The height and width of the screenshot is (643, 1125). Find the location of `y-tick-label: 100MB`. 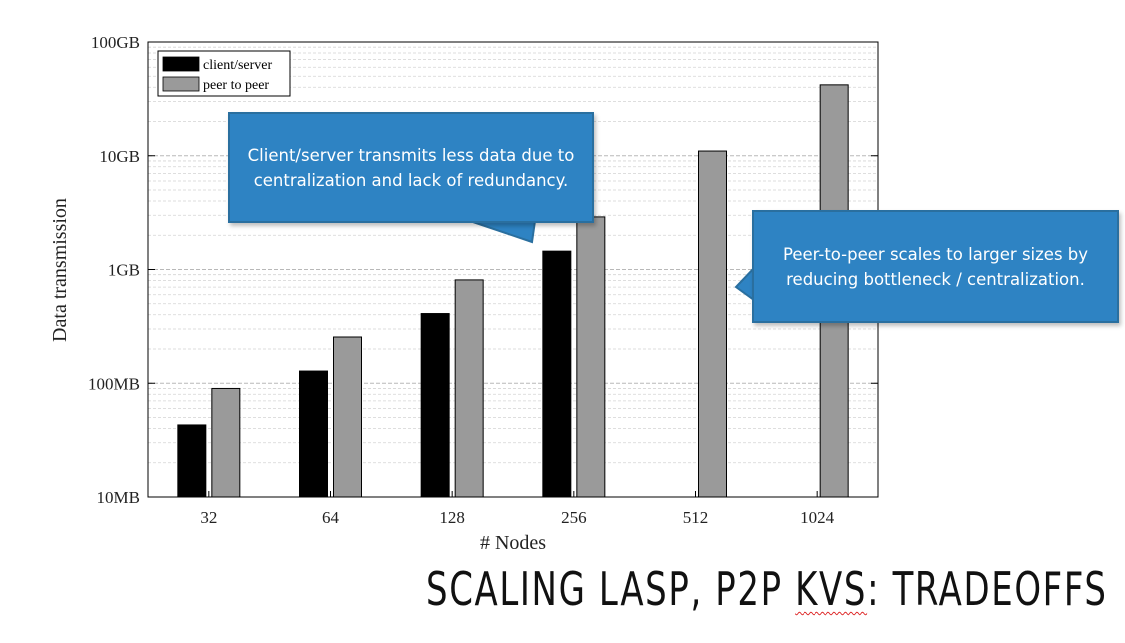

y-tick-label: 100MB is located at coordinates (114, 383).